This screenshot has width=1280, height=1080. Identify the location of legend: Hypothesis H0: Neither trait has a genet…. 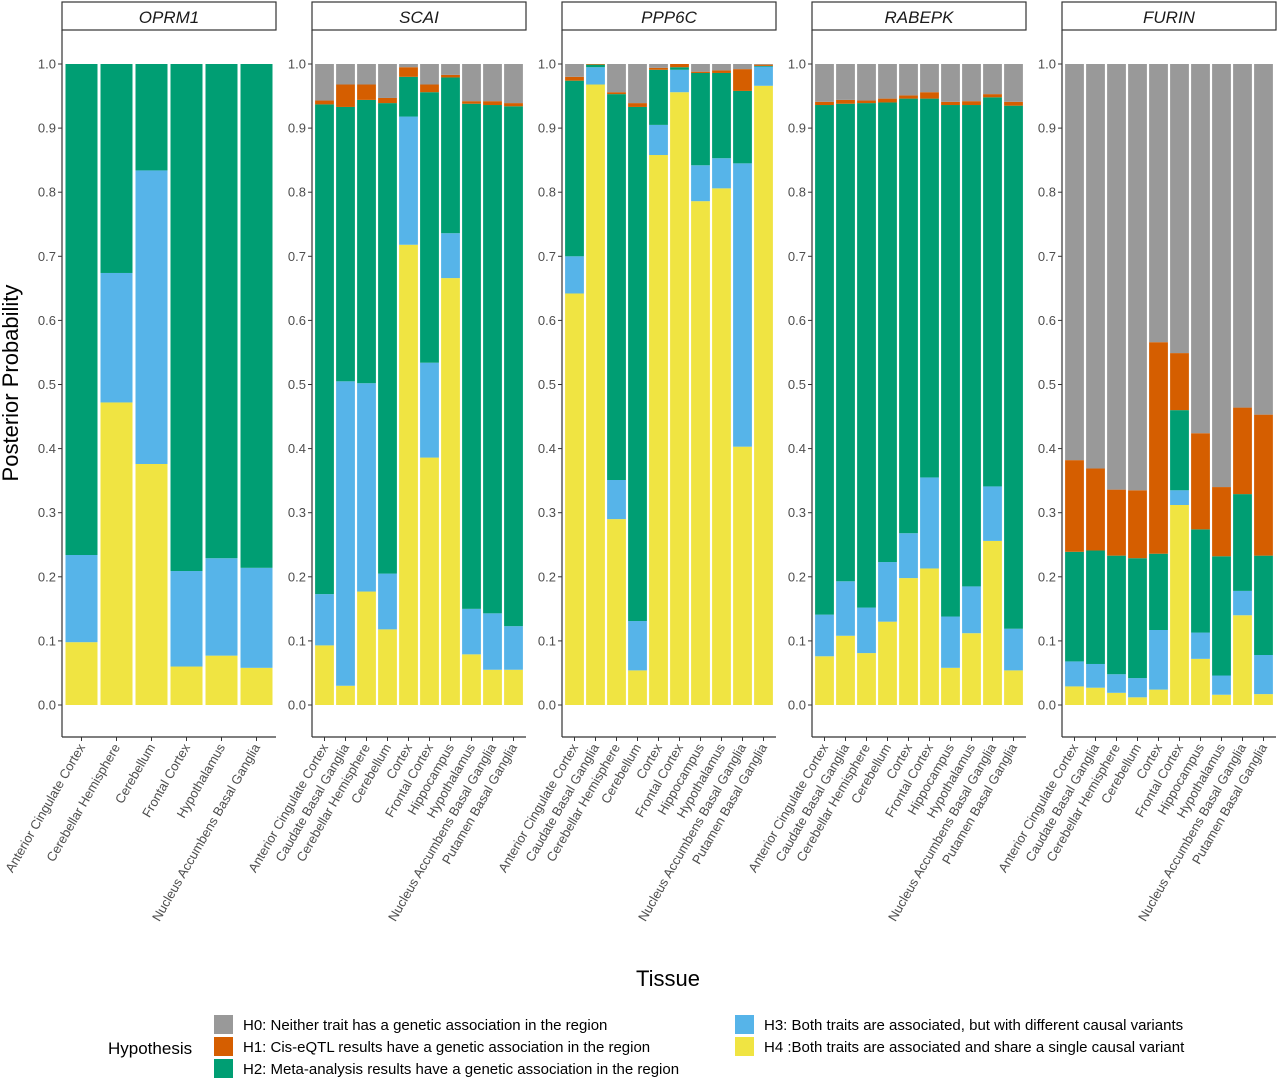
(646, 1046).